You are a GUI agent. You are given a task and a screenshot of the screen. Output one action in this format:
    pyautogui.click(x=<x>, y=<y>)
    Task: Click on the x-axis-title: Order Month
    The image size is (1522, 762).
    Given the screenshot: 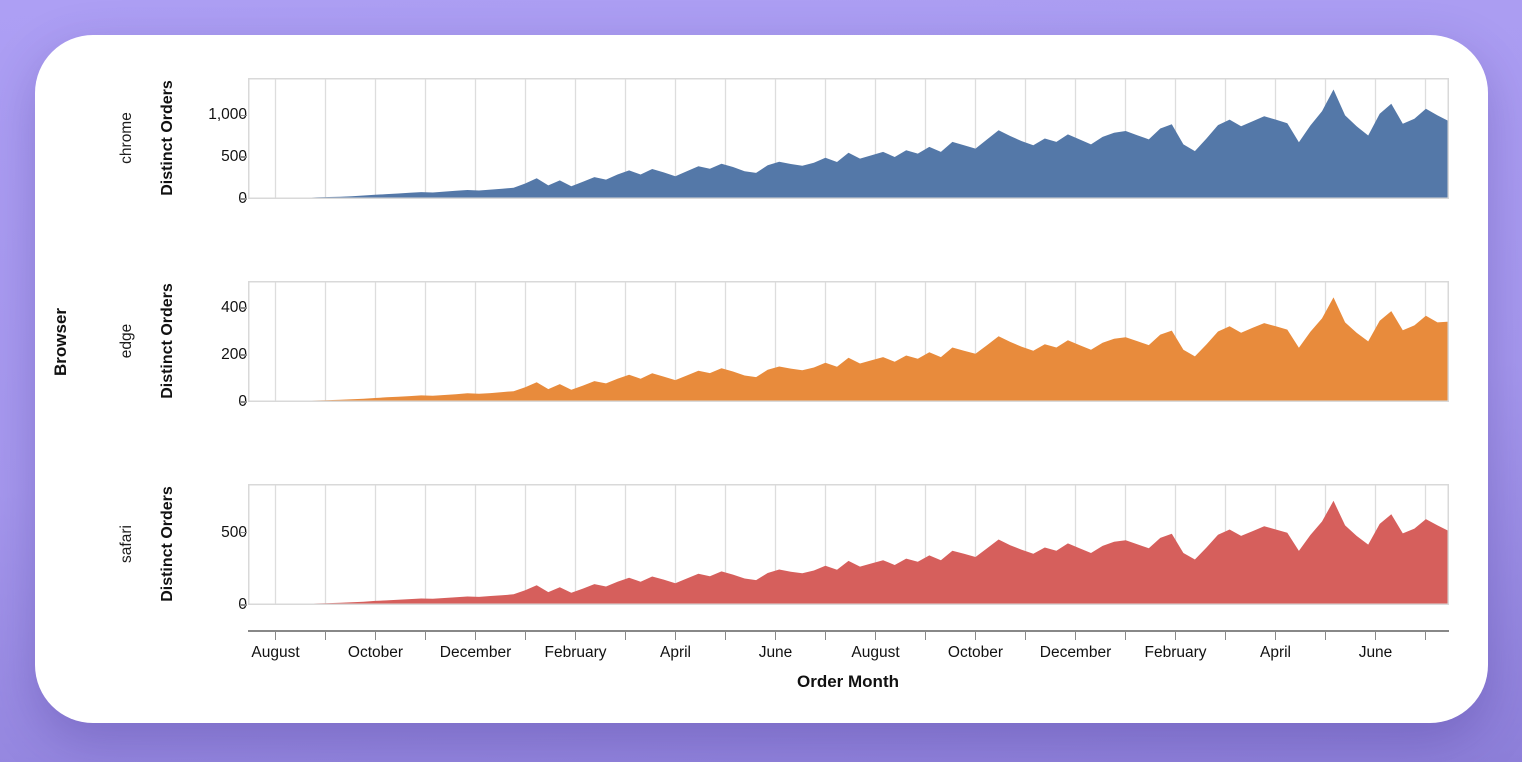 What is the action you would take?
    pyautogui.click(x=848, y=681)
    